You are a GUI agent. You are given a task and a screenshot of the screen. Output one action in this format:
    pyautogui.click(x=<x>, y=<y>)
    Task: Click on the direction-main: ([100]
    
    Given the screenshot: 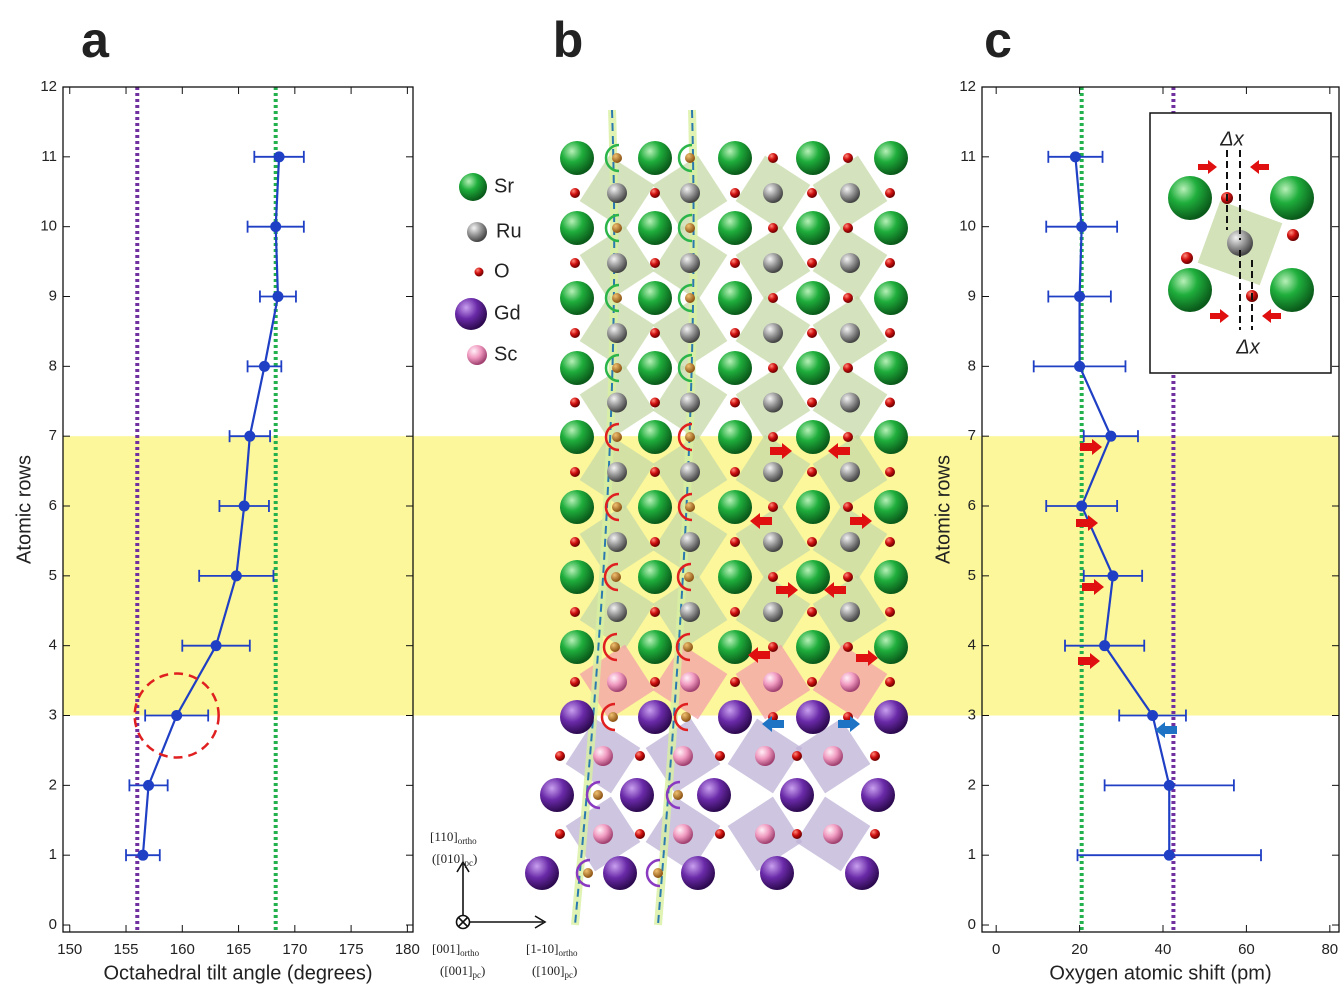 What is the action you would take?
    pyautogui.click(x=548, y=970)
    